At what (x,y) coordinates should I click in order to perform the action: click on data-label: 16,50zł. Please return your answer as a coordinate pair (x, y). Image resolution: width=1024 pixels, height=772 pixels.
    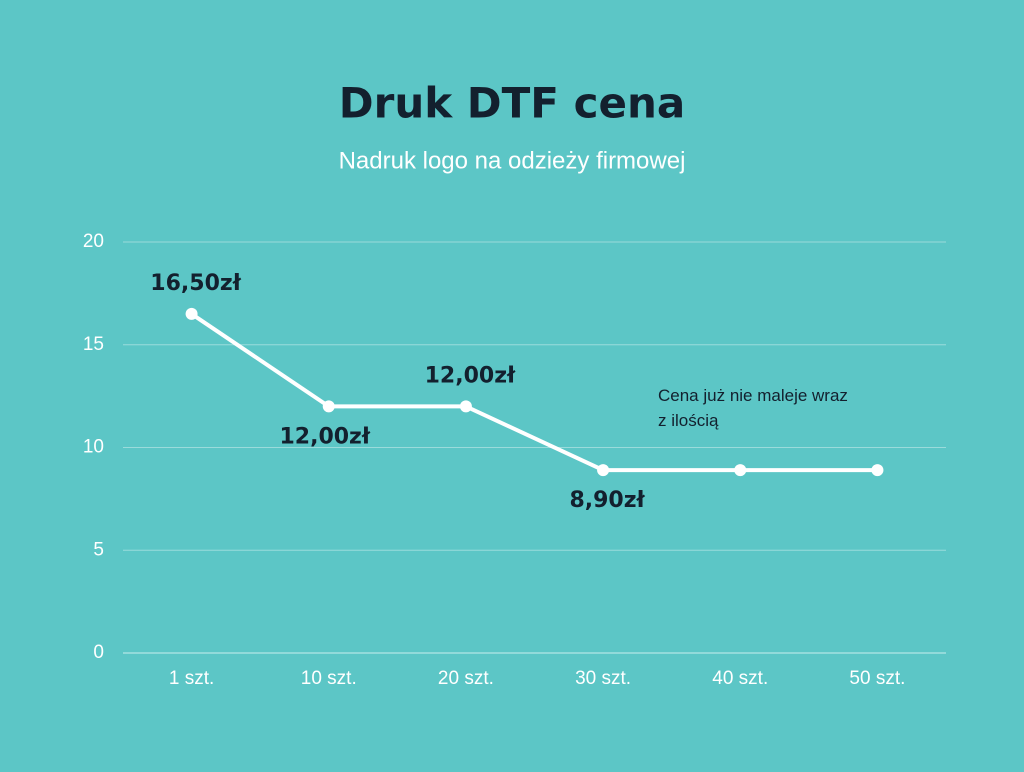
    Looking at the image, I should click on (195, 283).